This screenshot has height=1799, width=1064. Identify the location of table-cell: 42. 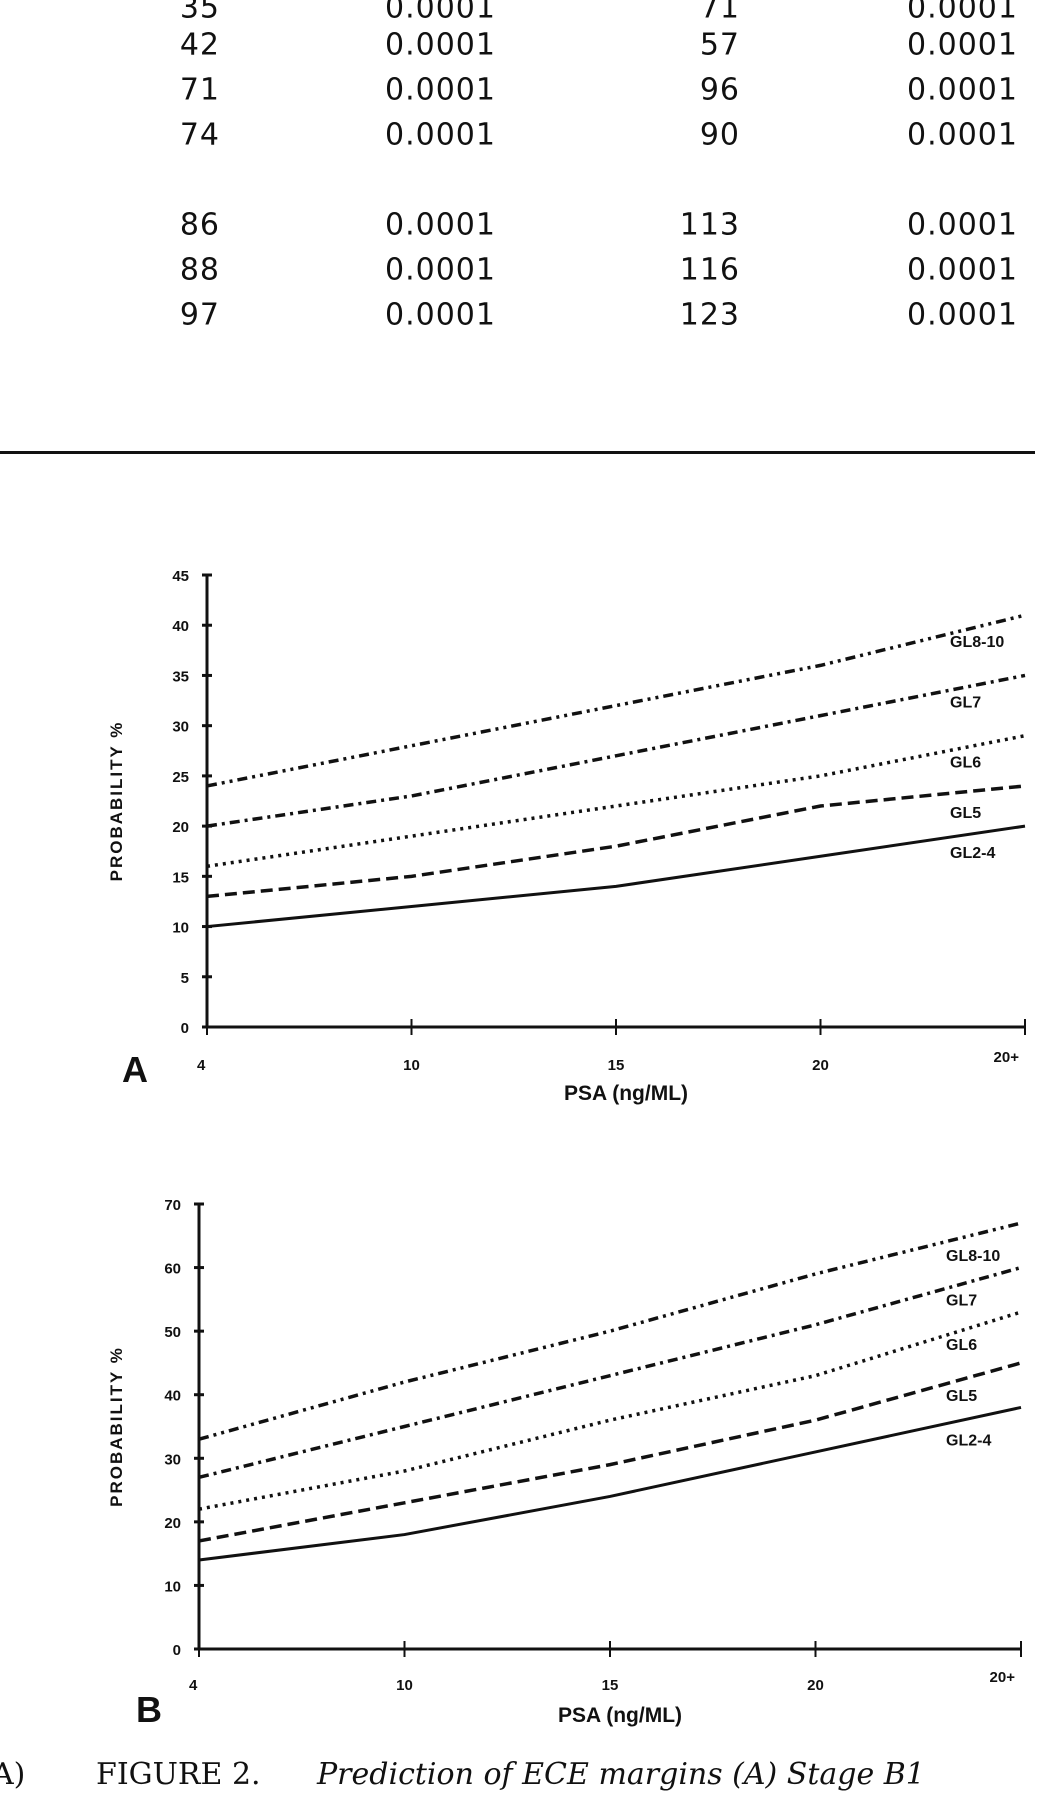
(199, 45).